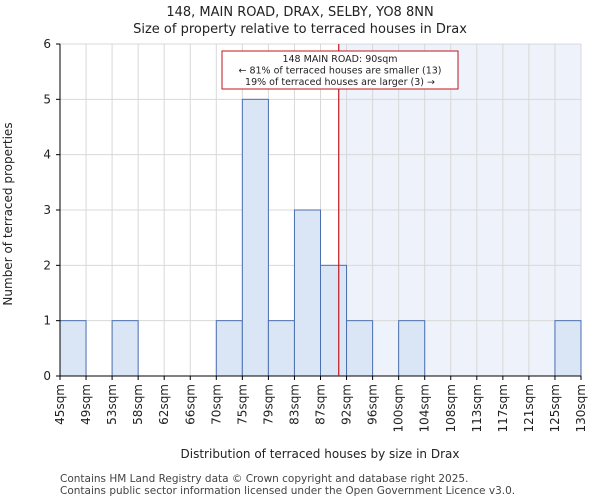 The width and height of the screenshot is (600, 500). I want to click on bar-92sqm, so click(360, 348).